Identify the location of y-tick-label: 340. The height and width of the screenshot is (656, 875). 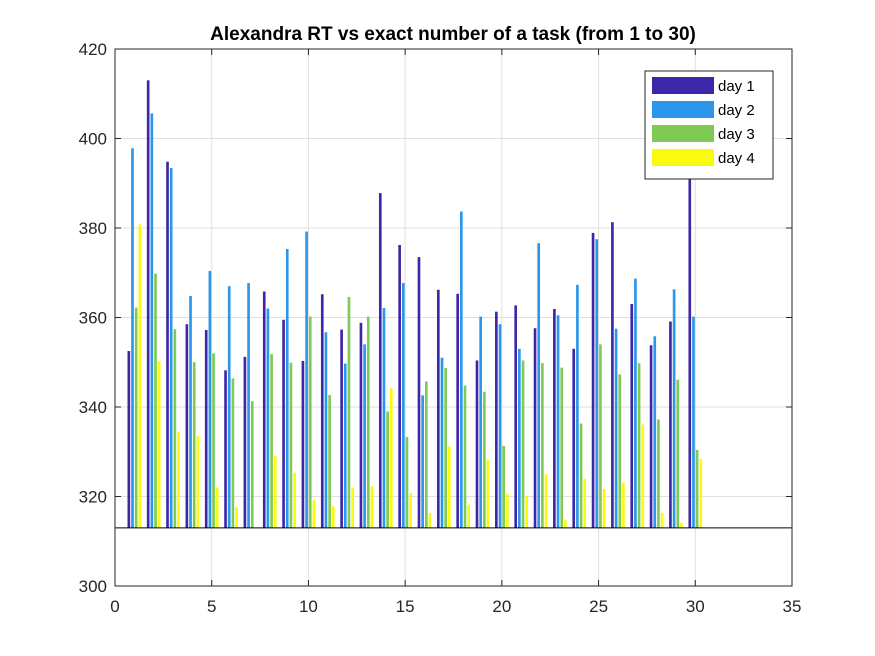
(93, 407).